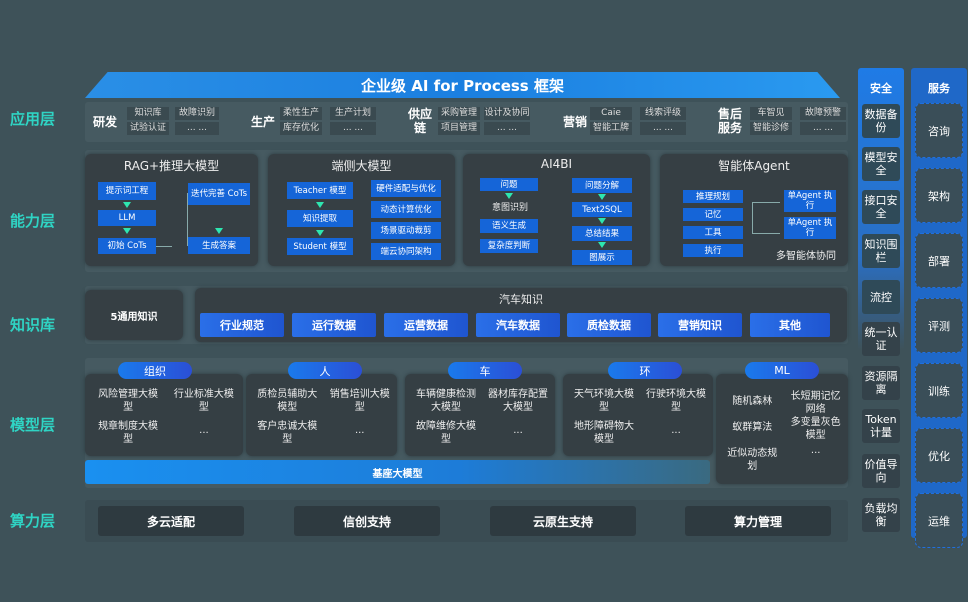 The height and width of the screenshot is (602, 968). I want to click on model-panel-ML, so click(782, 429).